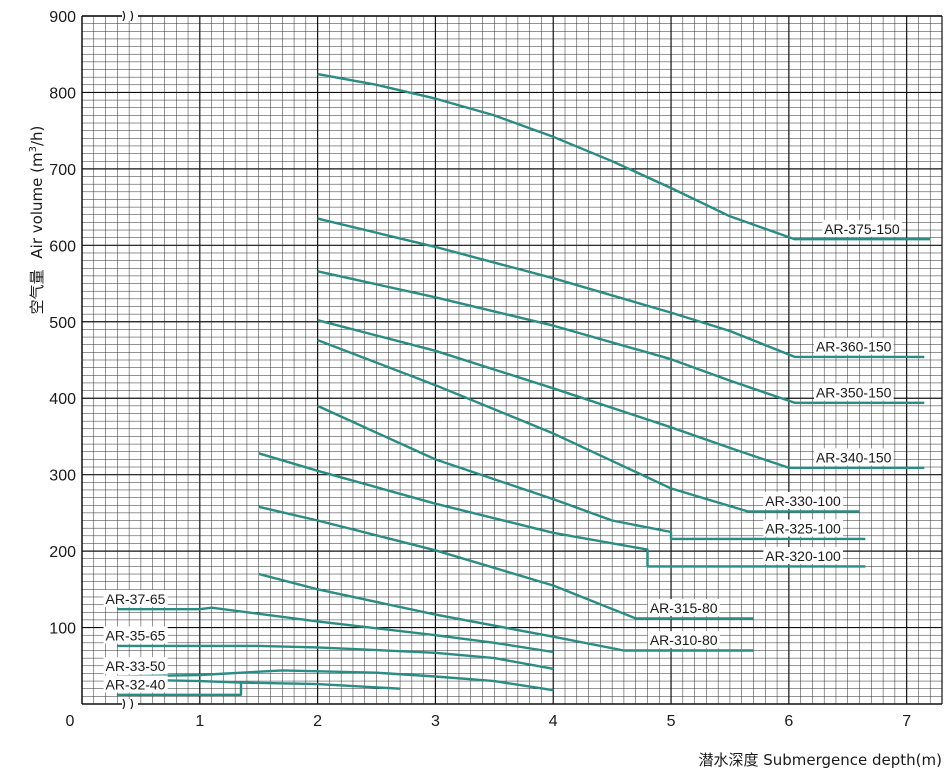  I want to click on series-label: AR-33-50, so click(136, 666).